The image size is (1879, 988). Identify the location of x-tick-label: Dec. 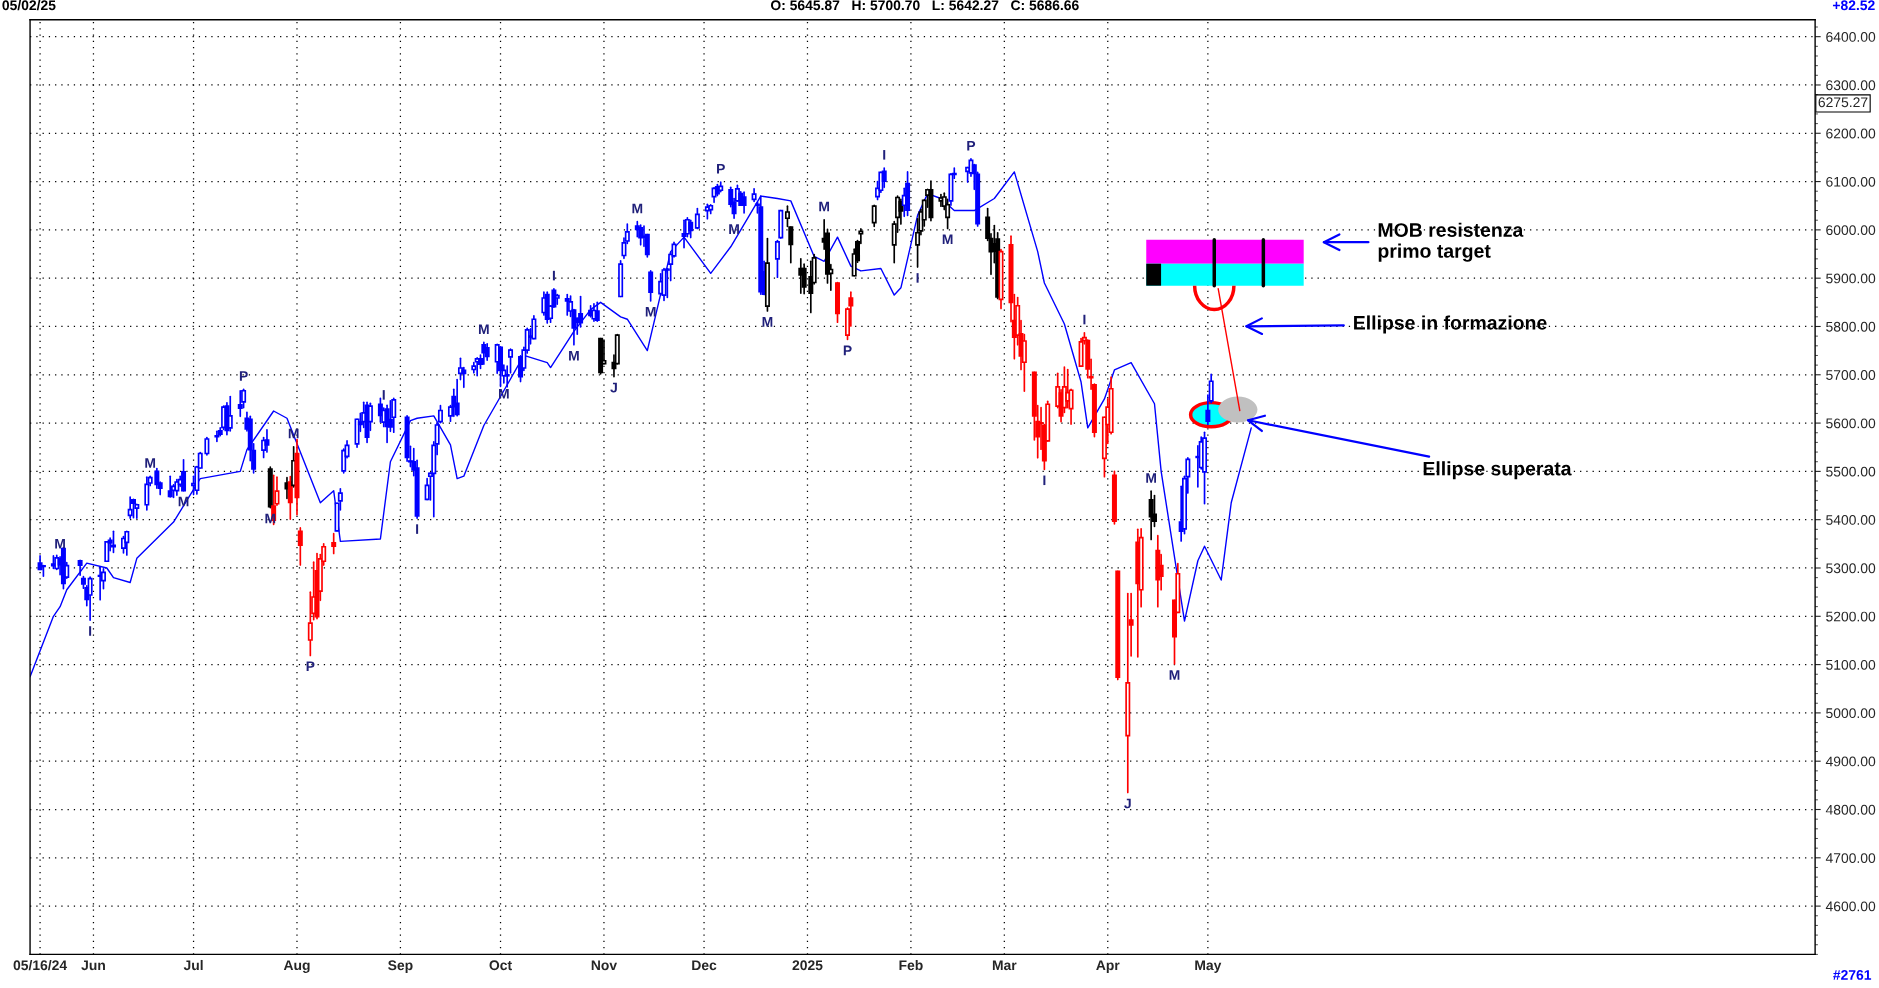
(704, 965).